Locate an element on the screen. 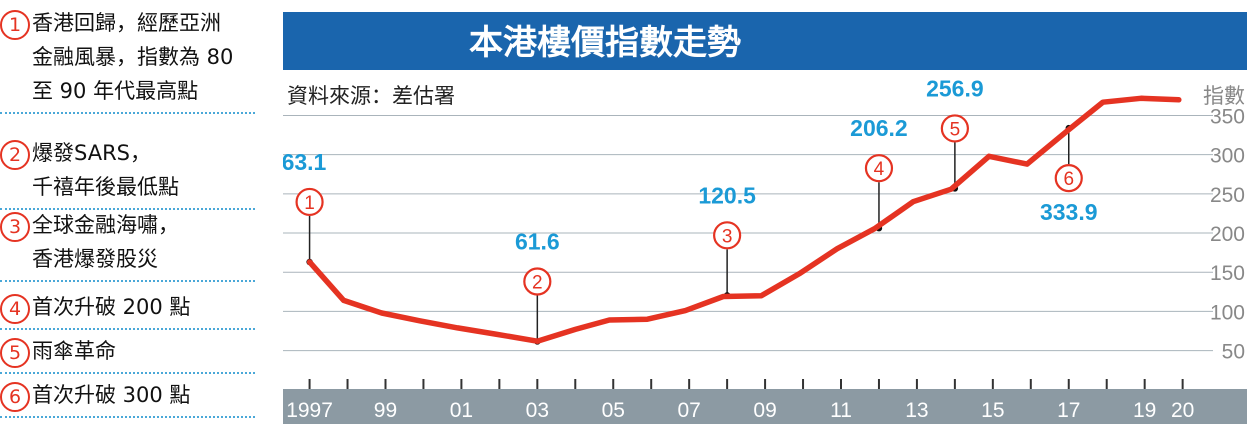 The width and height of the screenshot is (1247, 424). annotation-number: 4 is located at coordinates (879, 169).